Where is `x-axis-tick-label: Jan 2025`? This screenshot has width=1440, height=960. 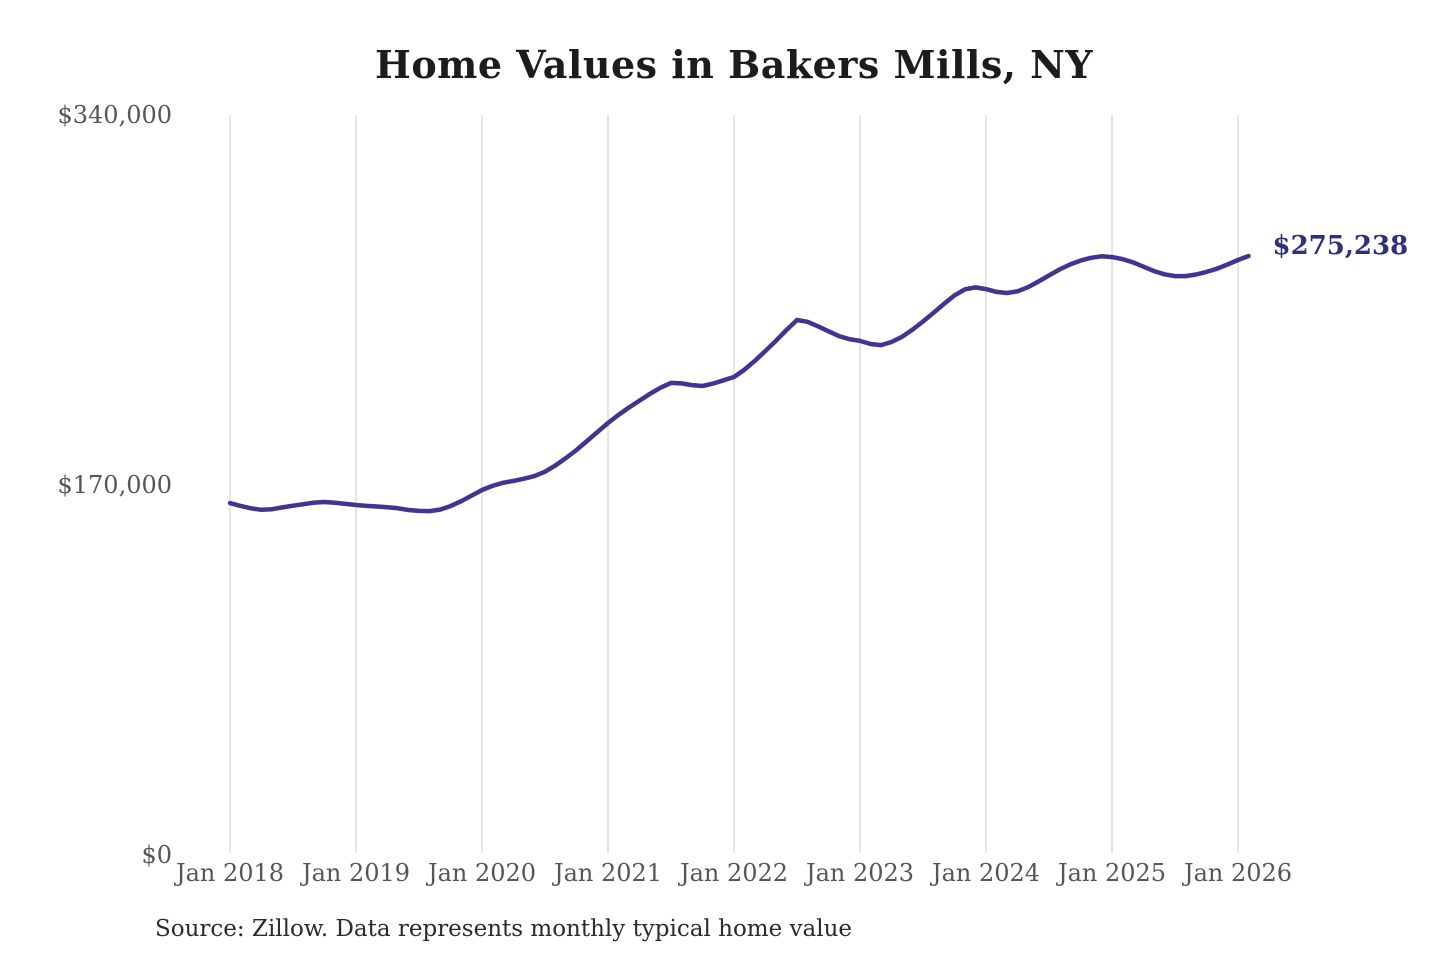
x-axis-tick-label: Jan 2025 is located at coordinates (1112, 873).